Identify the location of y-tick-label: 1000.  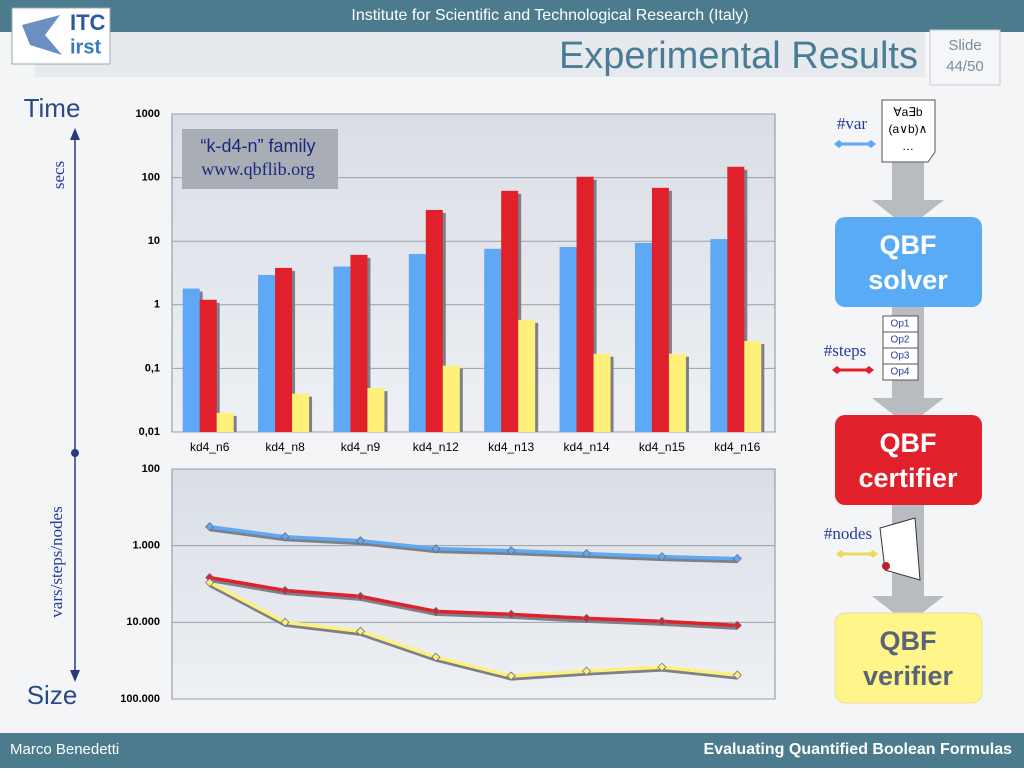
(148, 114).